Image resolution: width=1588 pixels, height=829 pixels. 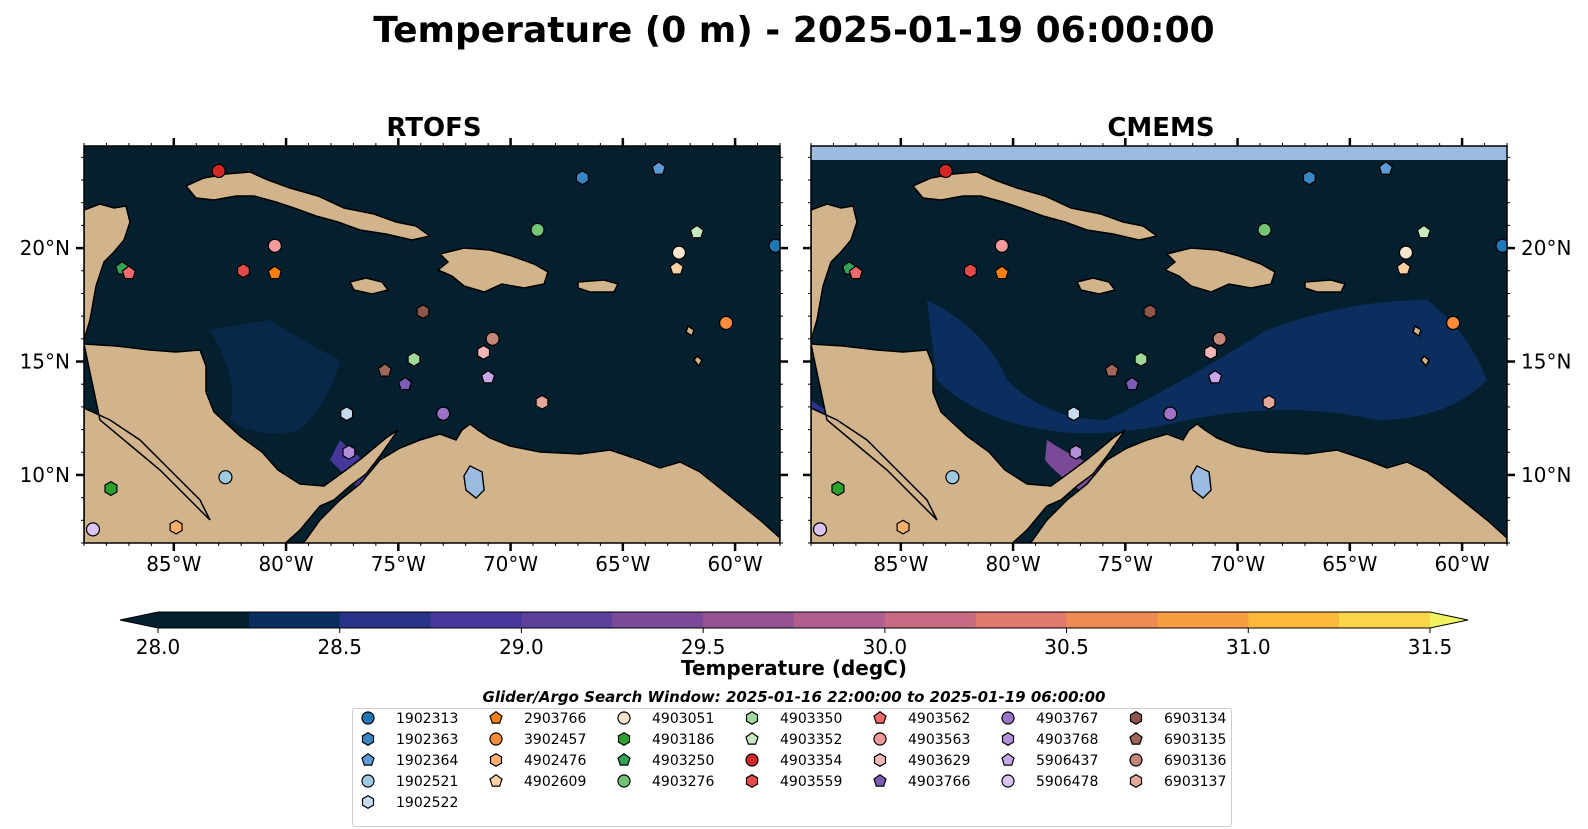 I want to click on legend-label: 4903767, so click(x=1067, y=719).